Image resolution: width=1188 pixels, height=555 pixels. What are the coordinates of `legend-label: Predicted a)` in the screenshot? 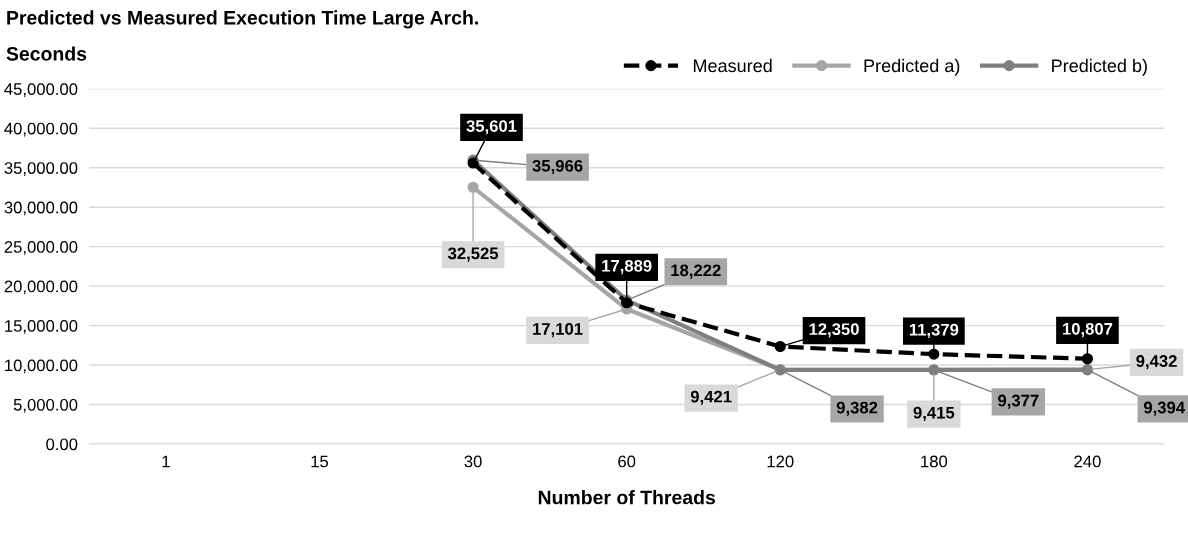 It's located at (912, 67).